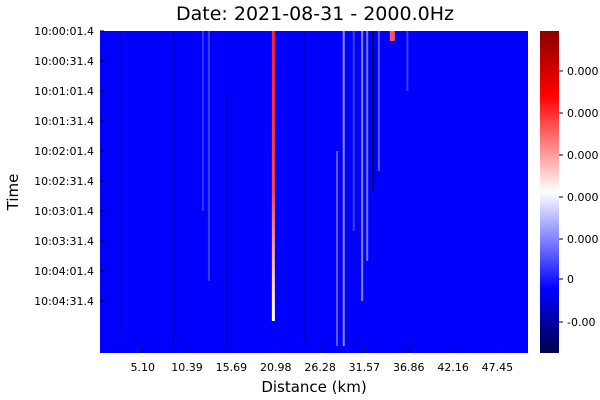 This screenshot has height=400, width=600. What do you see at coordinates (313, 387) in the screenshot?
I see `x-axis-label: Distance (km)` at bounding box center [313, 387].